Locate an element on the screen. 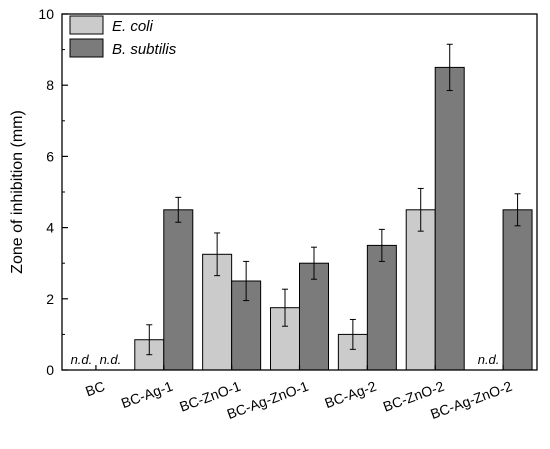 The image size is (550, 449). y-tick-label: 0 is located at coordinates (50, 370).